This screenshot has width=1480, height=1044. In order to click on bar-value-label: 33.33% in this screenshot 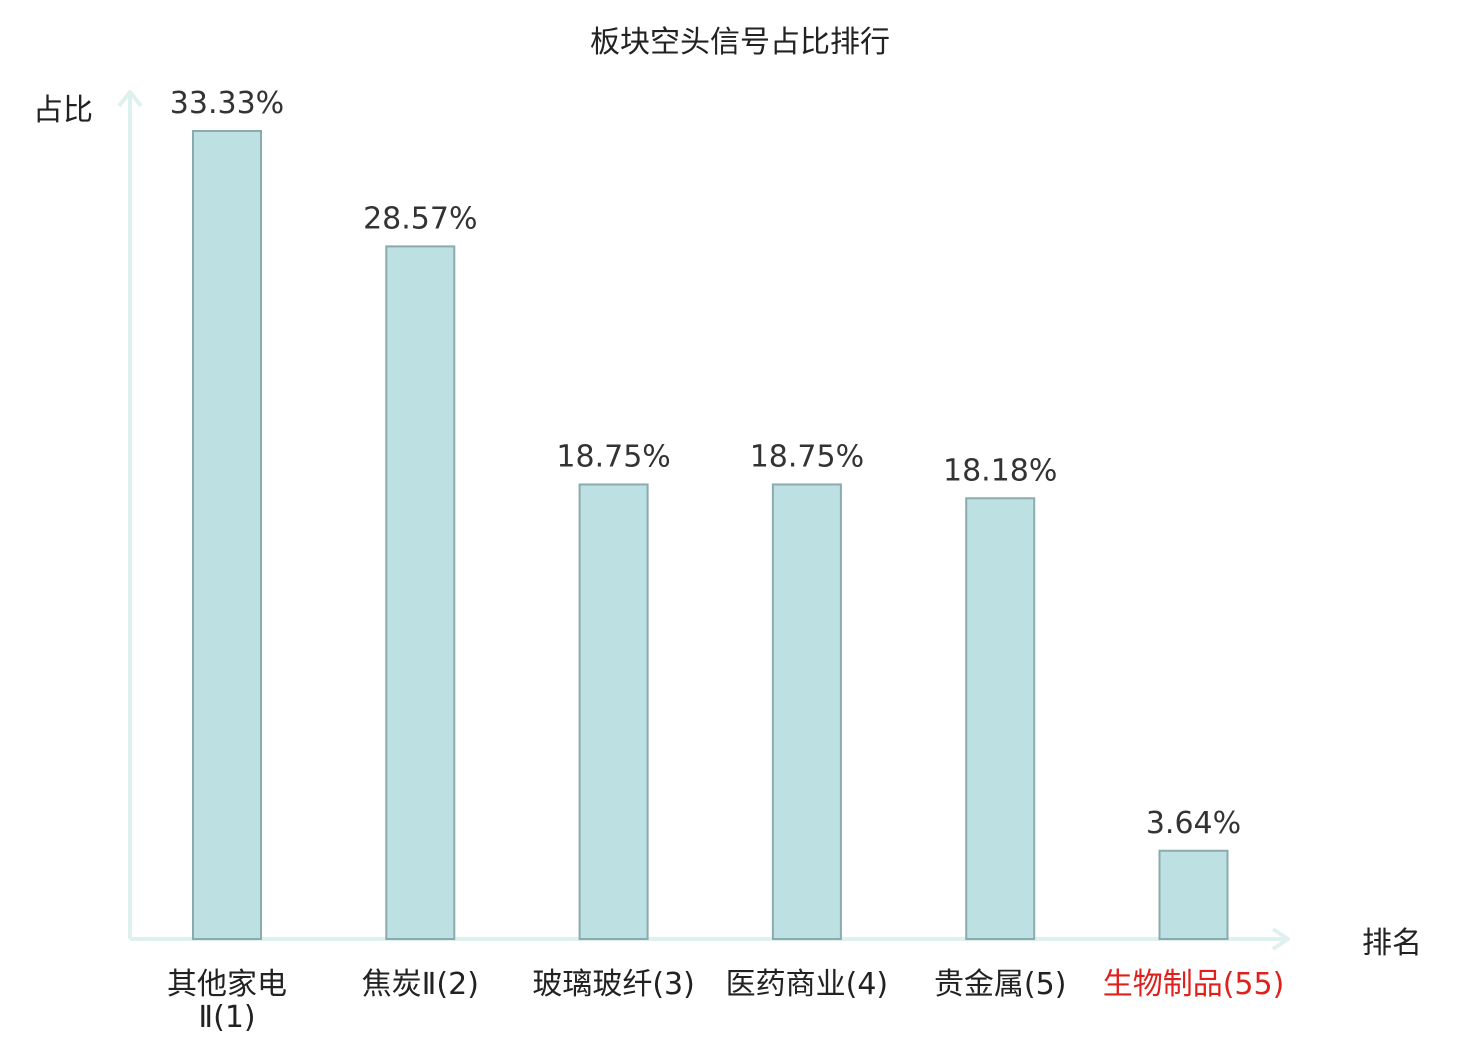, I will do `click(227, 103)`.